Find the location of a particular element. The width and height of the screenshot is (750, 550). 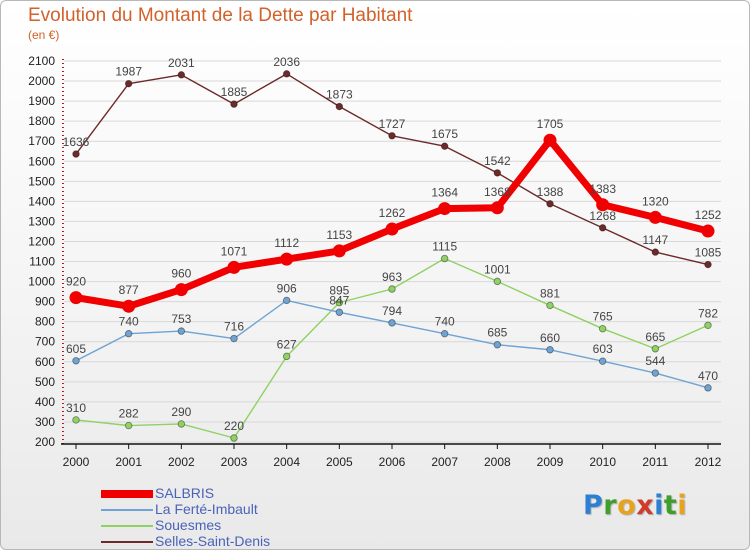

data-label: 1320 is located at coordinates (655, 201).